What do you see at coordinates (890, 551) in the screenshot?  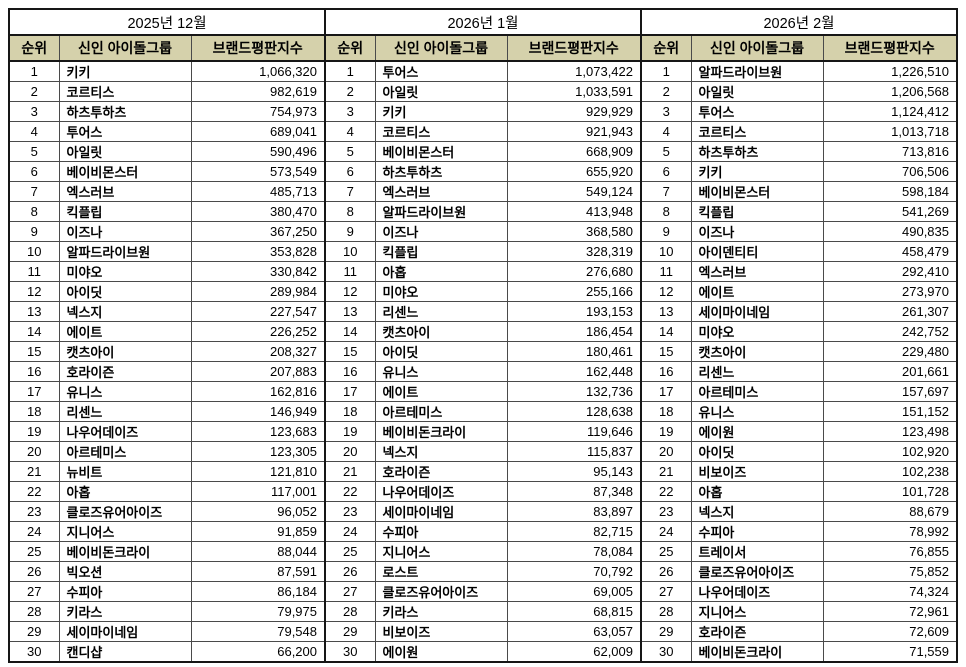 I see `value-cell: 76,855` at bounding box center [890, 551].